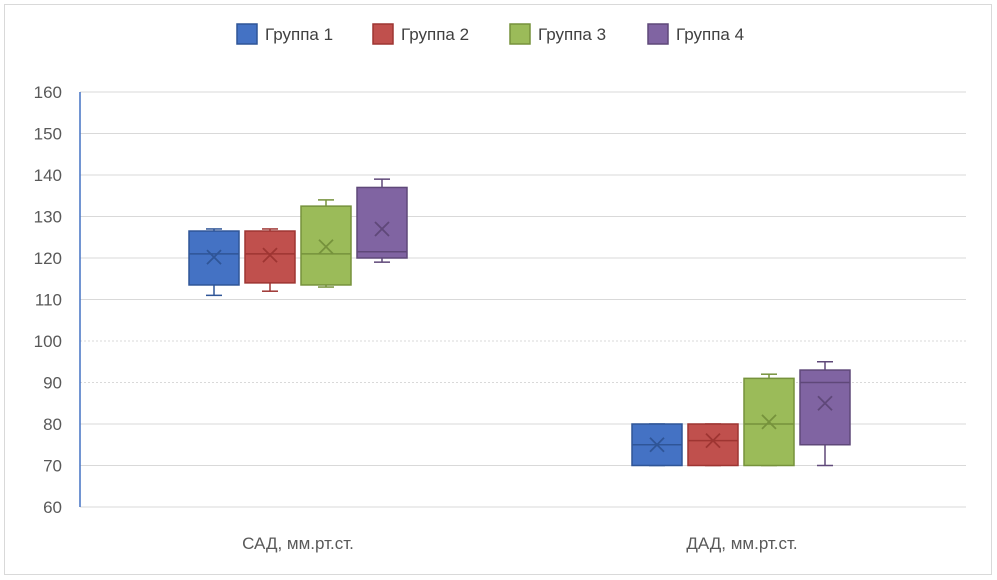  What do you see at coordinates (52, 466) in the screenshot?
I see `y-tick-label: 70` at bounding box center [52, 466].